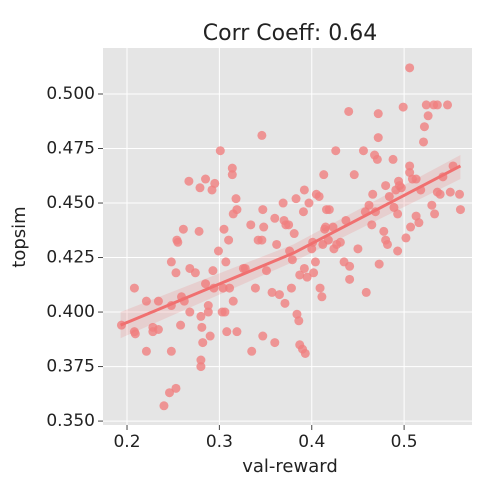  Describe the element at coordinates (219, 442) in the screenshot. I see `x-tick-label: 0.3` at that location.